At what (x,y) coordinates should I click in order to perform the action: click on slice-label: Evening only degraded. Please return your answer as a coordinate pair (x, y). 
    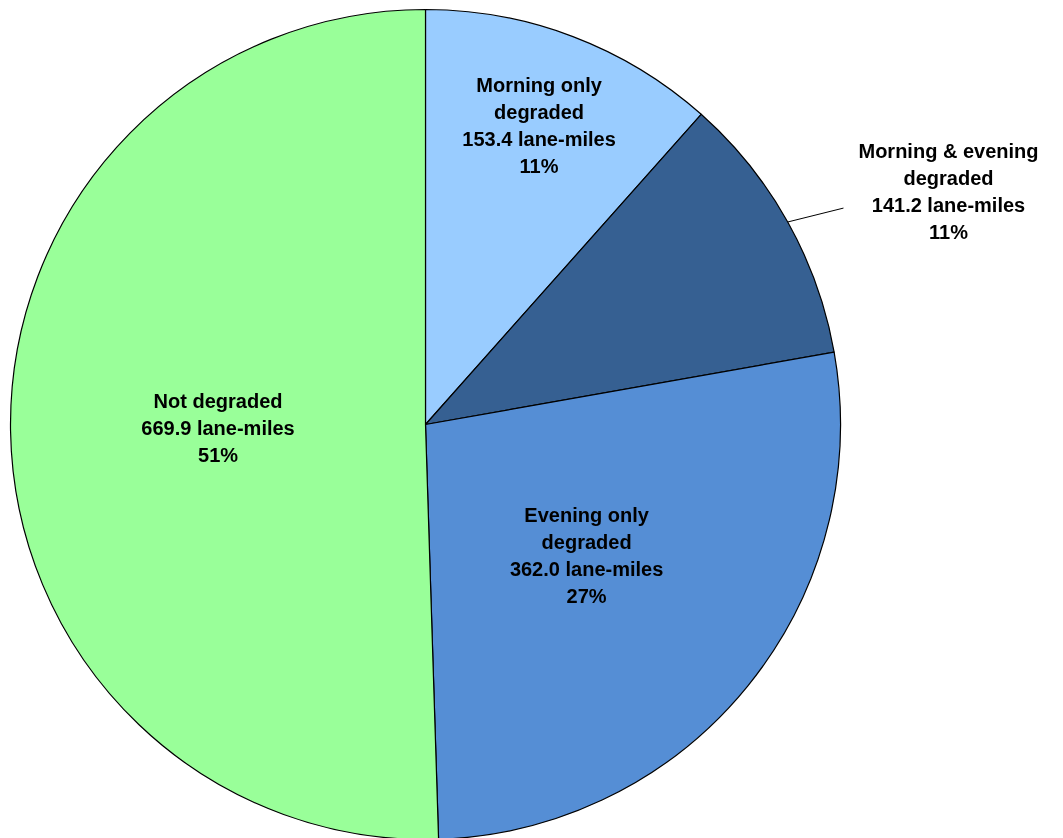
    Looking at the image, I should click on (587, 528).